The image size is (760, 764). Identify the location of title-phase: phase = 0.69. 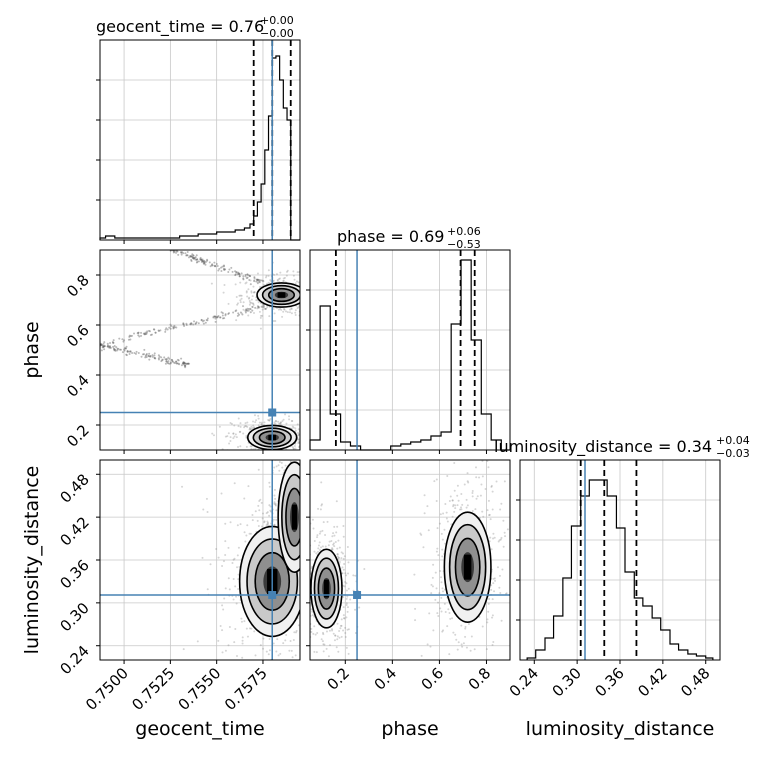
(390, 236).